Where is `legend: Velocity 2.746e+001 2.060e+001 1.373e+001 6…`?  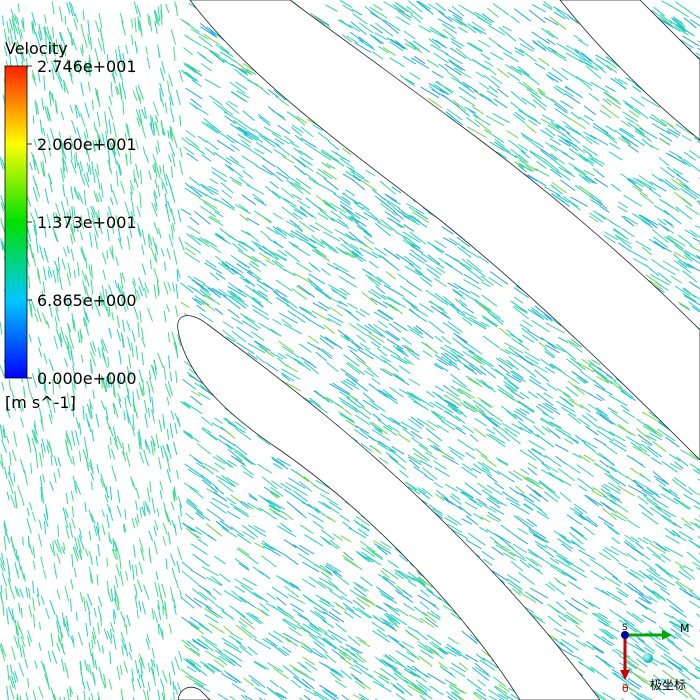 legend: Velocity 2.746e+001 2.060e+001 1.373e+001 6… is located at coordinates (70, 225).